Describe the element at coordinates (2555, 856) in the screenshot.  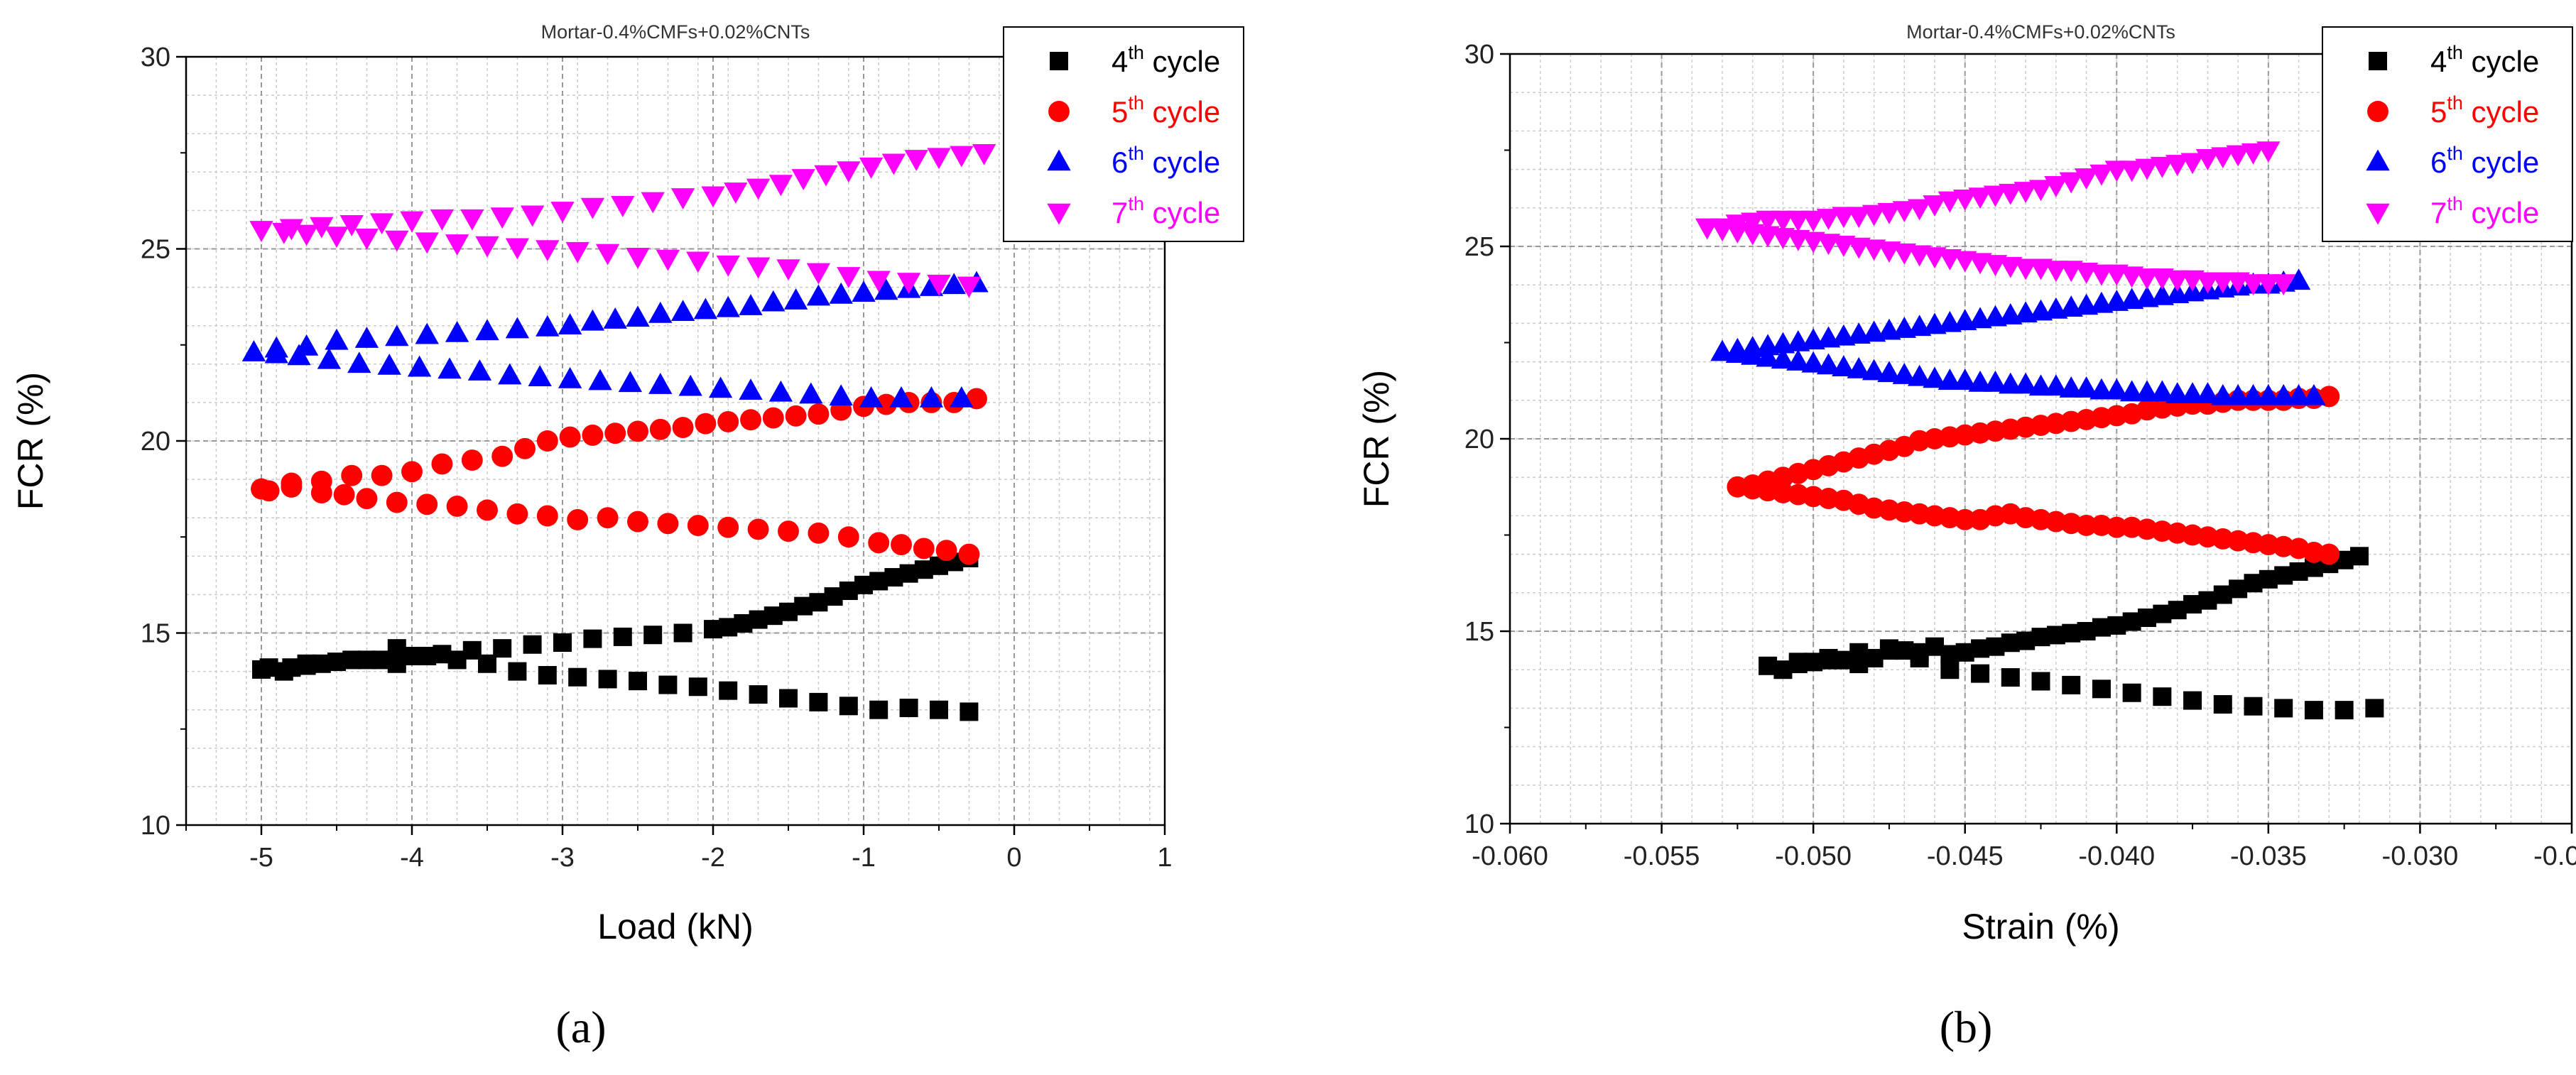
I see `x-tick-label: -0.025` at that location.